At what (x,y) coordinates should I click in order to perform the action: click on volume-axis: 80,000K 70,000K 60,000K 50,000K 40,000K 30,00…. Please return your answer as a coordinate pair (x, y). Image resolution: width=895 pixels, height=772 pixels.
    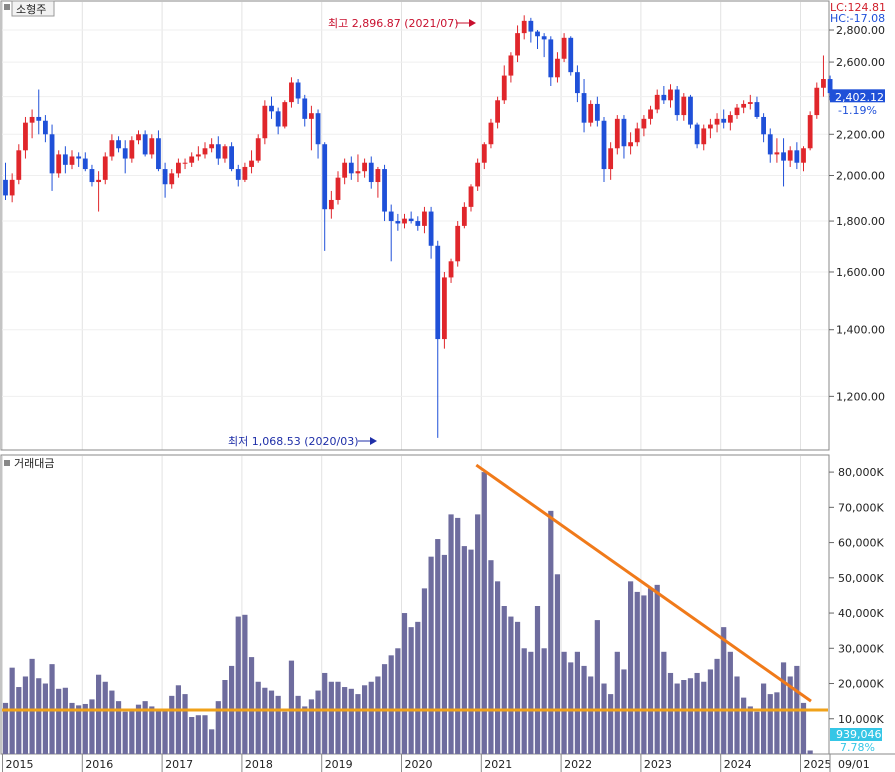
    Looking at the image, I should click on (856, 596).